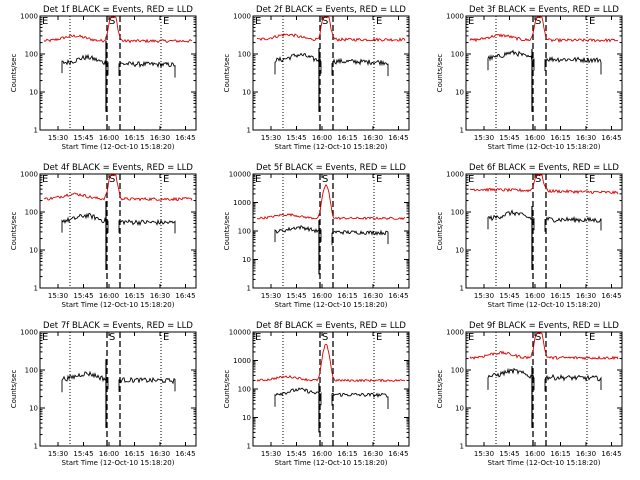 This screenshot has width=640, height=480. Describe the element at coordinates (544, 326) in the screenshot. I see `chart-title: Det 9f BLACK = Events, RED = LLD` at that location.